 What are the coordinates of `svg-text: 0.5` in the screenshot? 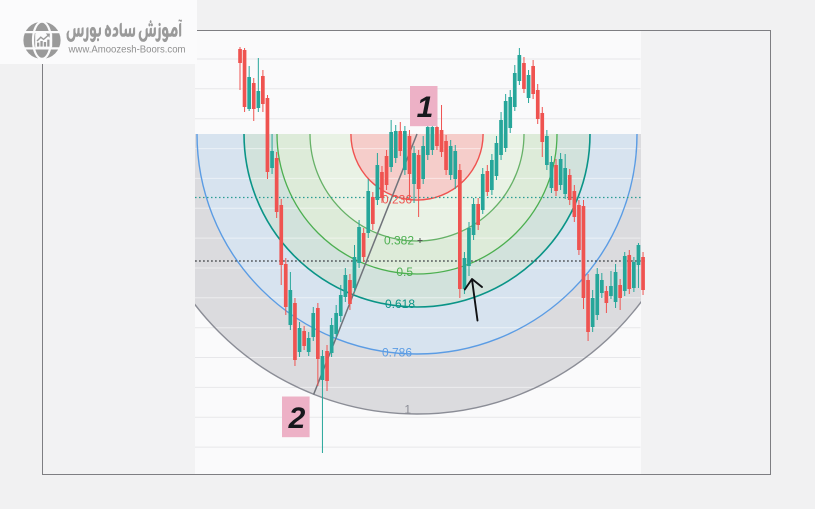 It's located at (404, 272).